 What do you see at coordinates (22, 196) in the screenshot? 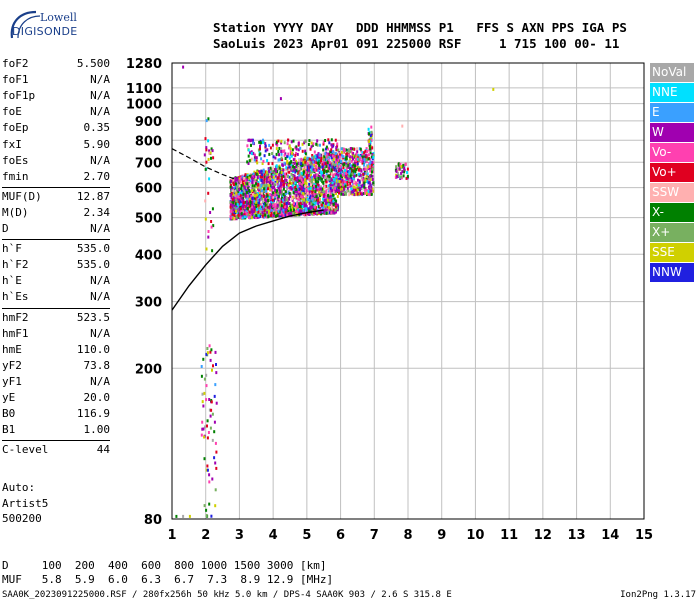
I see `parameter-name: MUF(D)` at bounding box center [22, 196].